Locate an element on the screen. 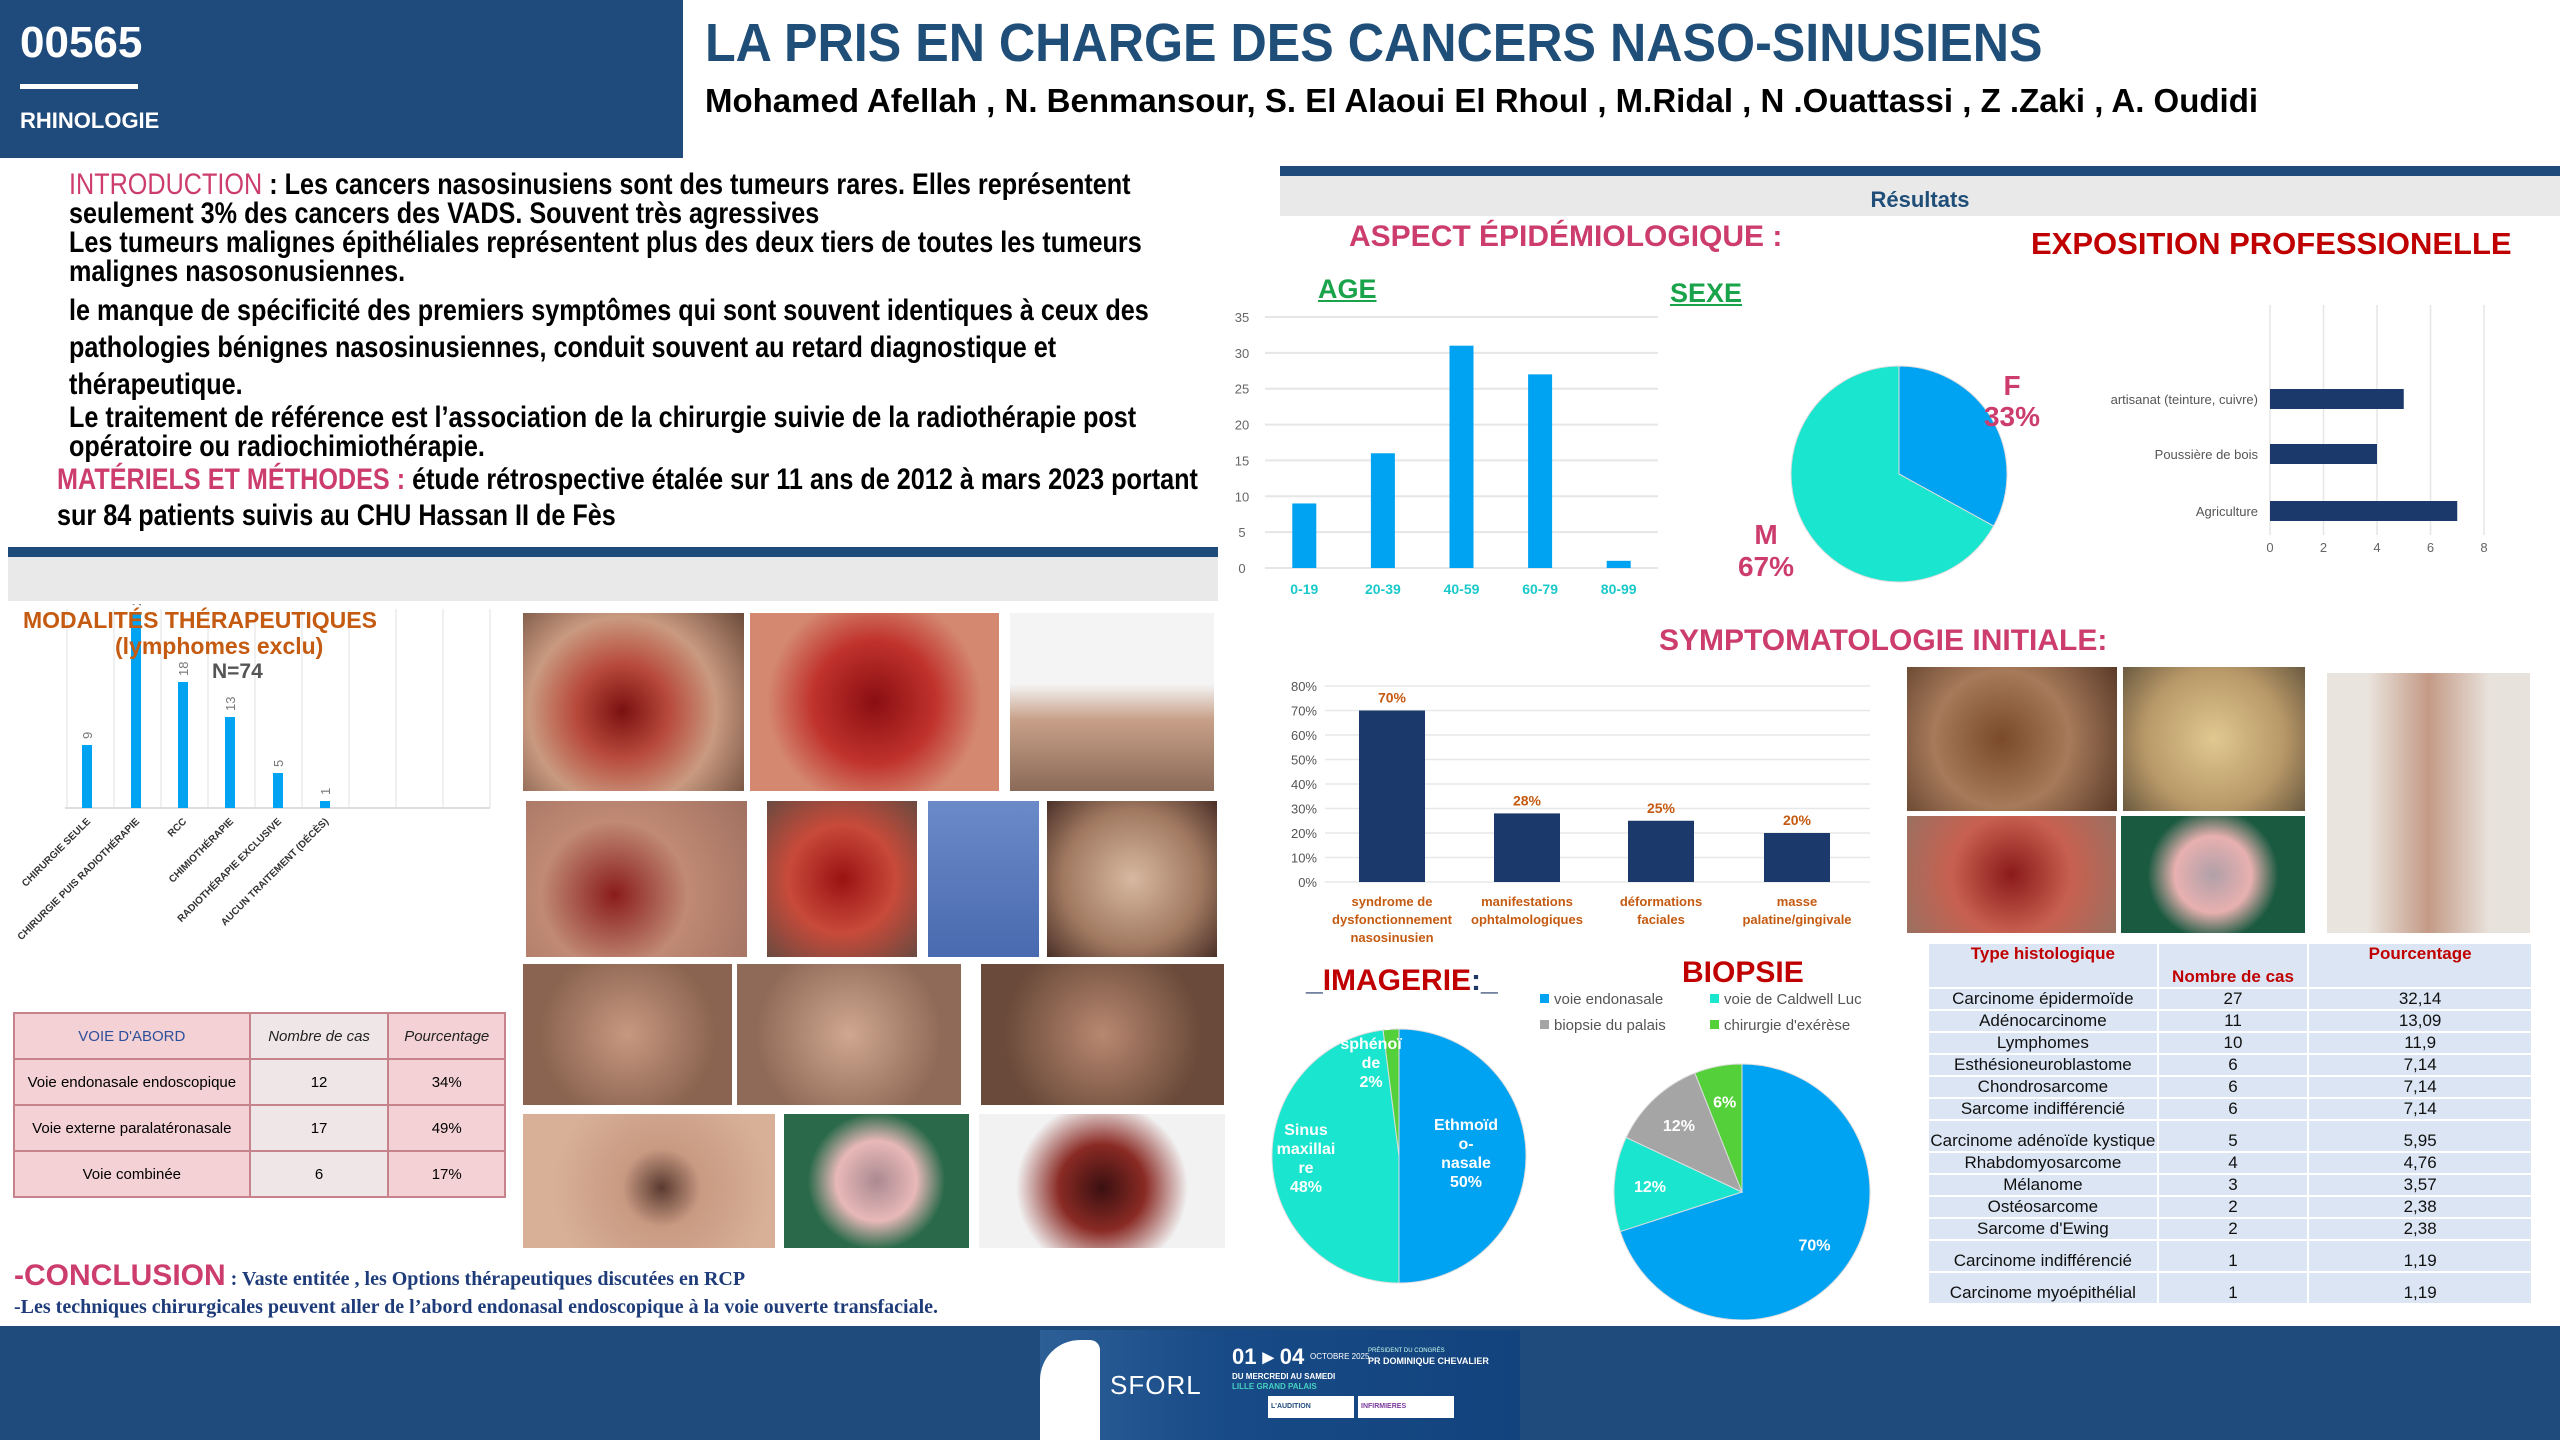 This screenshot has width=2560, height=1440. slice-label: sinus is located at coordinates (1371, 1027).